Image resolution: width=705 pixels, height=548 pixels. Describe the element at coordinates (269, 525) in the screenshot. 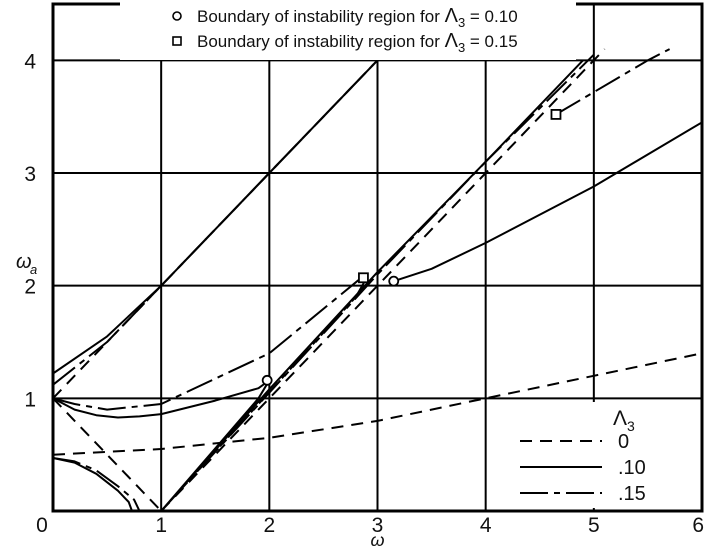

I see `x-tick-label: 2` at that location.